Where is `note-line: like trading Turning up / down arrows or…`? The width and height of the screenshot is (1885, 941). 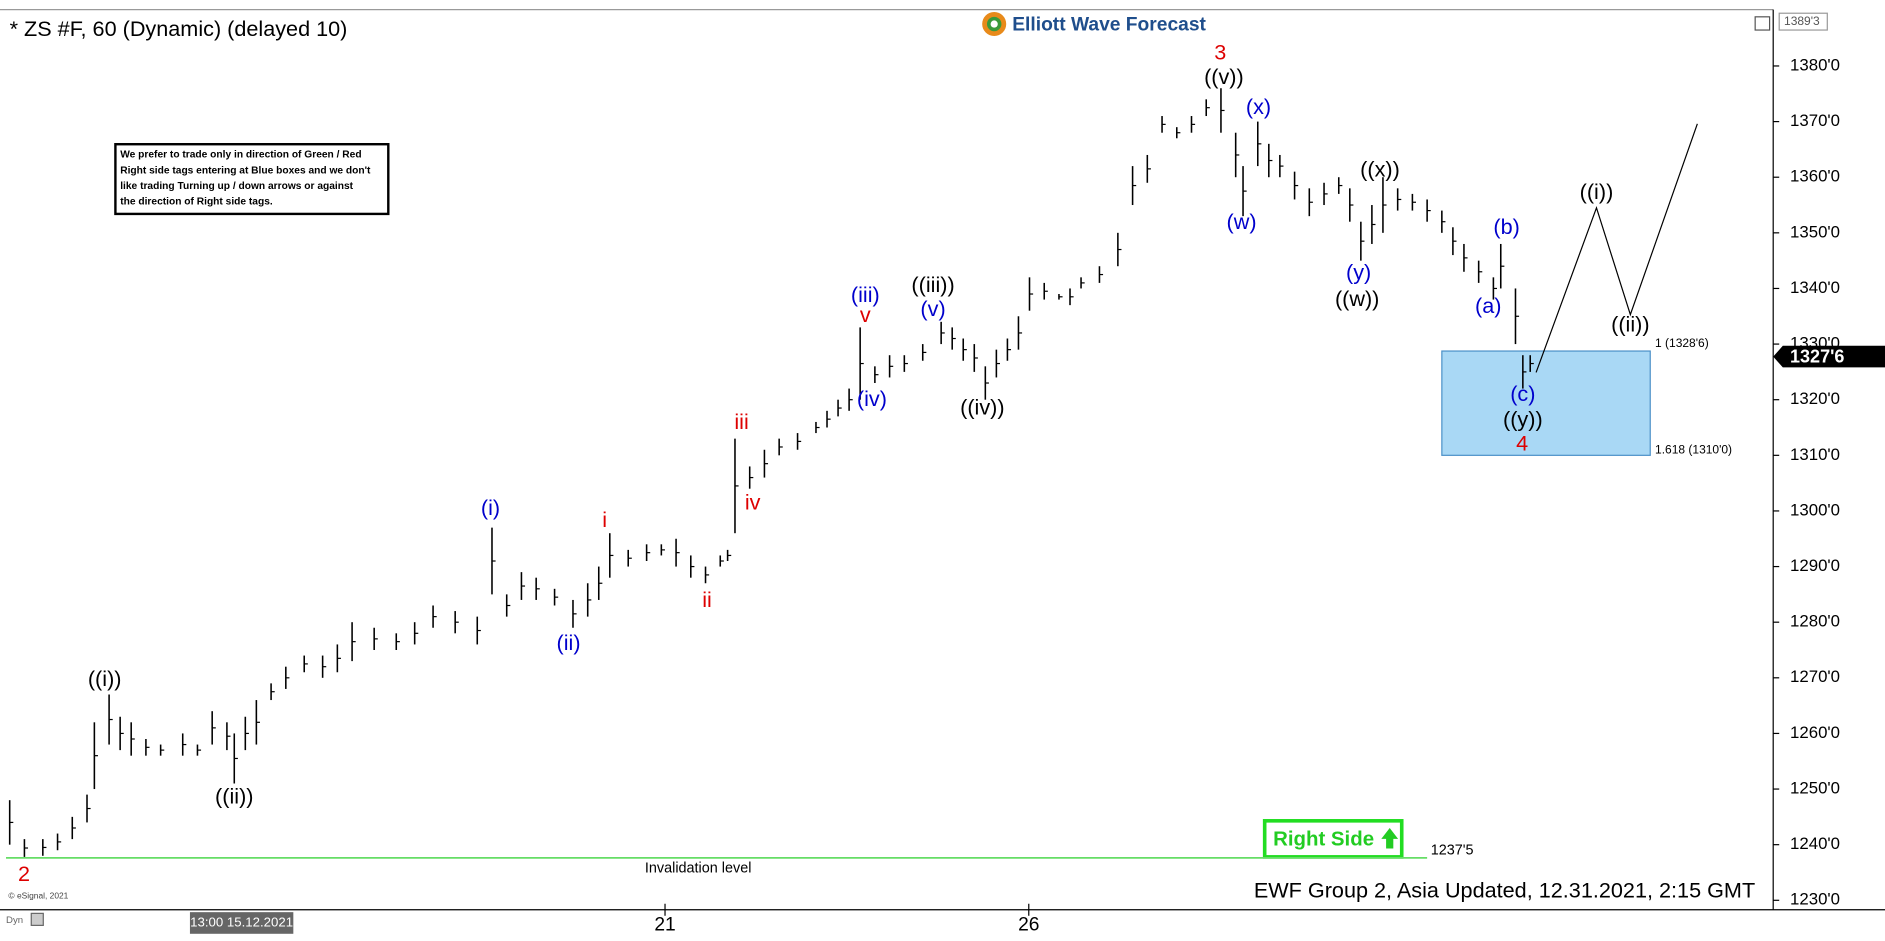 note-line: like trading Turning up / down arrows or… is located at coordinates (236, 186).